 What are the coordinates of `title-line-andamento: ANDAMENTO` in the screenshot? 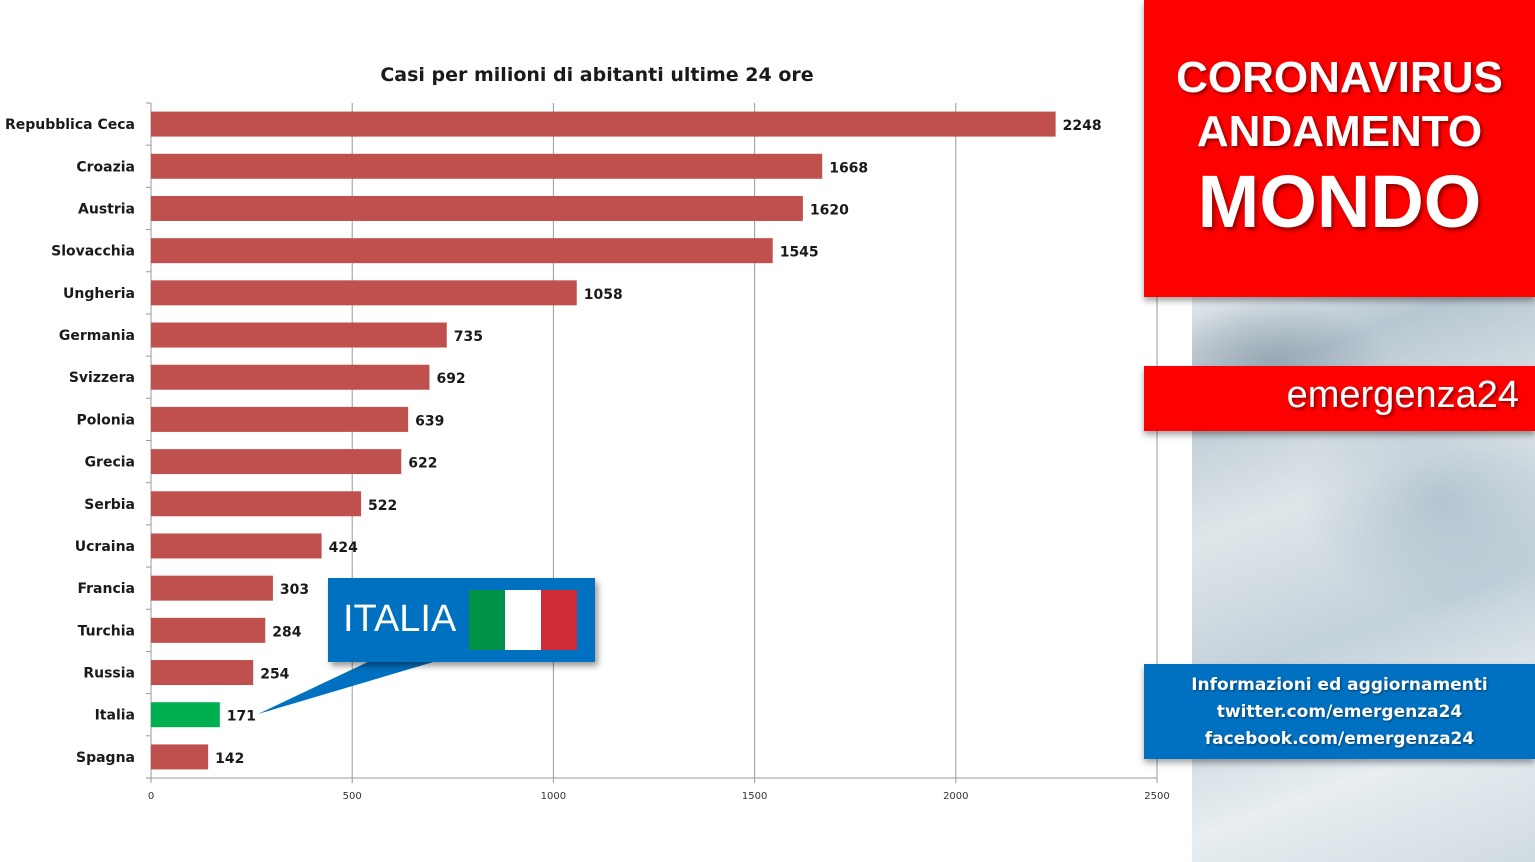 It's located at (1339, 131).